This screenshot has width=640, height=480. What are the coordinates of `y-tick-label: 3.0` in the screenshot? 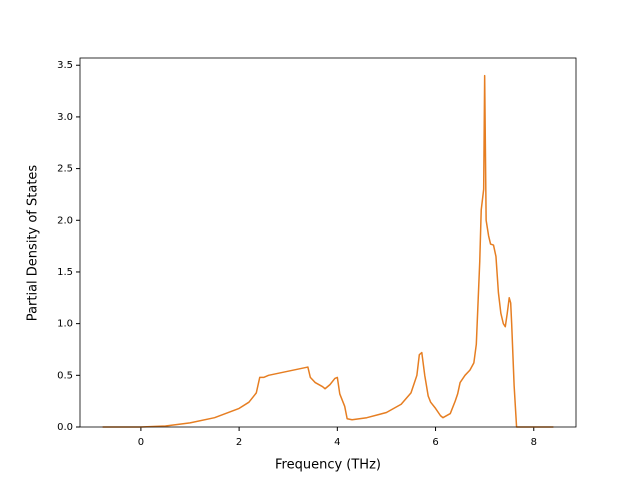 It's located at (65, 117).